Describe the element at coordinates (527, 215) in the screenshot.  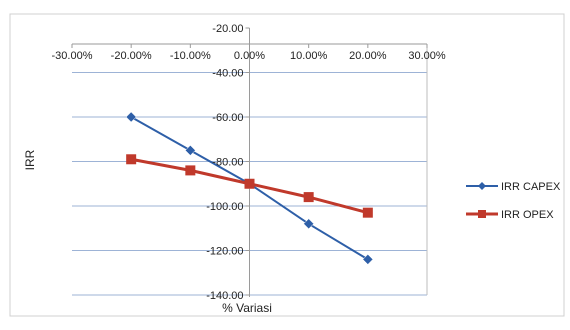
I see `legend-label: IRR OPEX` at that location.